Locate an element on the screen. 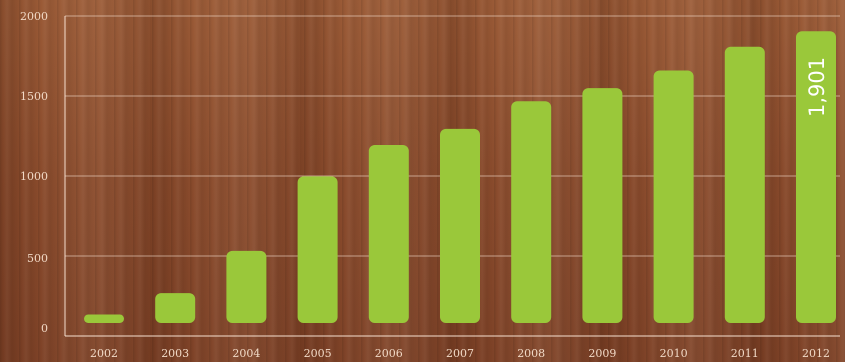  y-axis-labels: 0 500 1000 1500 2000 is located at coordinates (34, 172).